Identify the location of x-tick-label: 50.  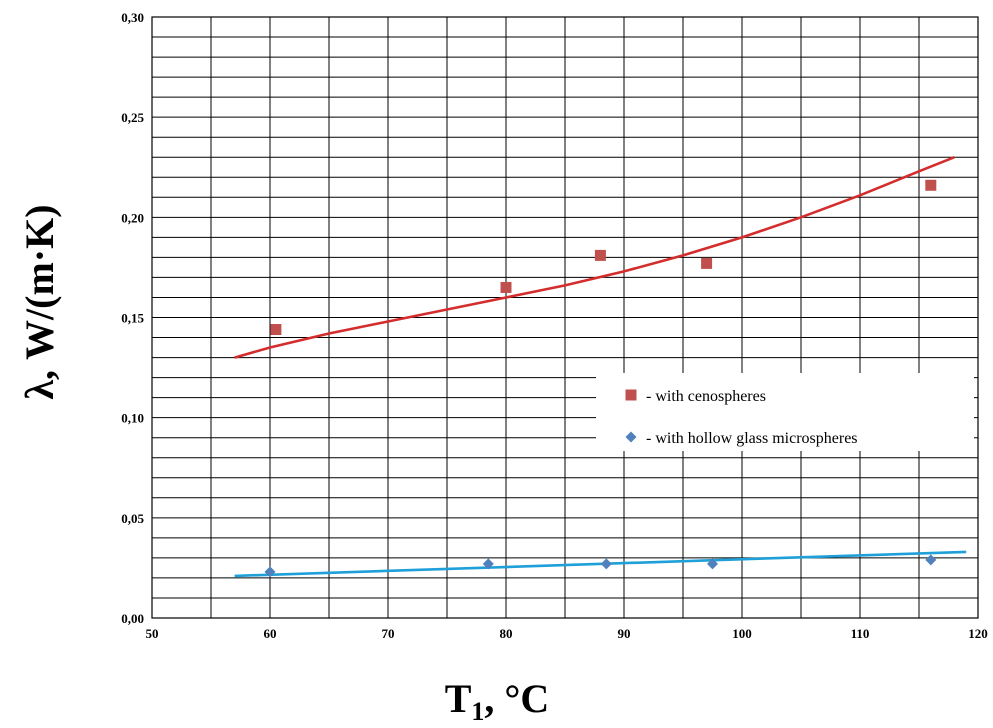
(152, 633).